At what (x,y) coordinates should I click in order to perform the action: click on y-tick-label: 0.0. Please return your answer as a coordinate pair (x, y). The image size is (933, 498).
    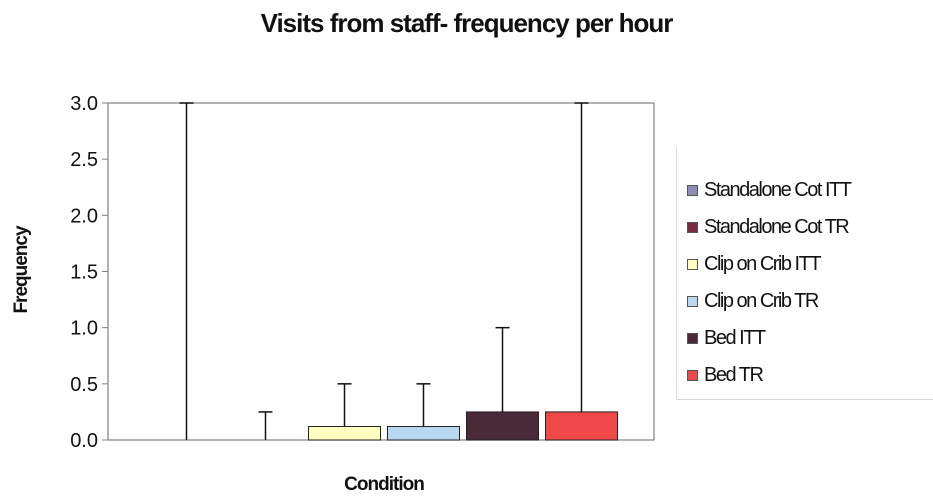
    Looking at the image, I should click on (84, 441).